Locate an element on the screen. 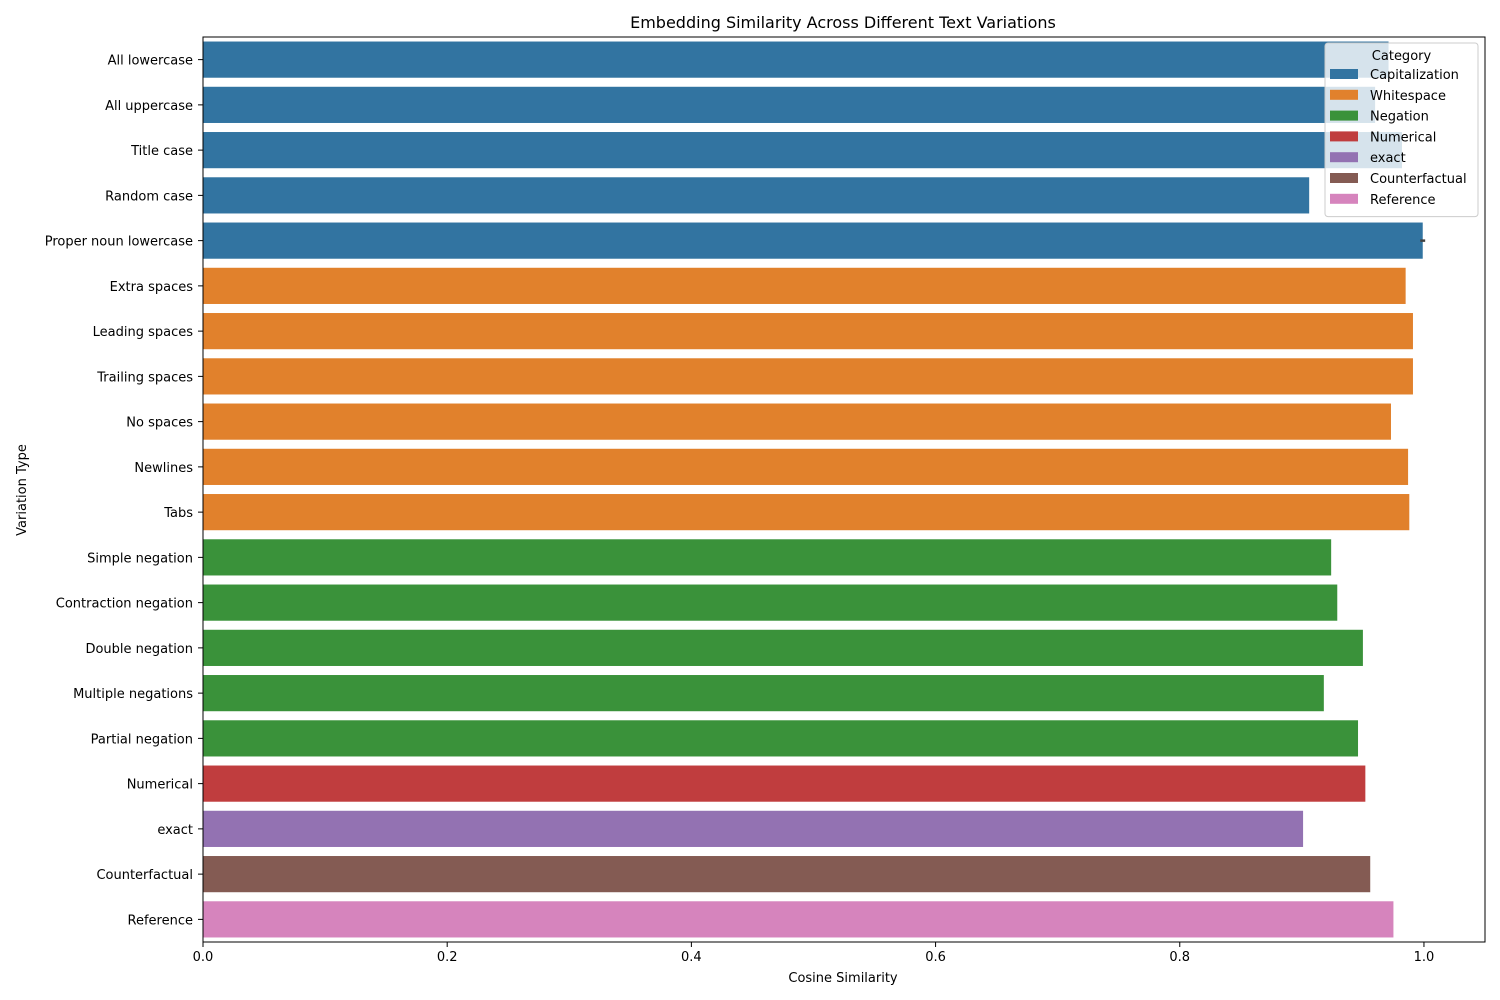 This screenshot has width=1500, height=1000. y-tick-label: Numerical is located at coordinates (160, 785).